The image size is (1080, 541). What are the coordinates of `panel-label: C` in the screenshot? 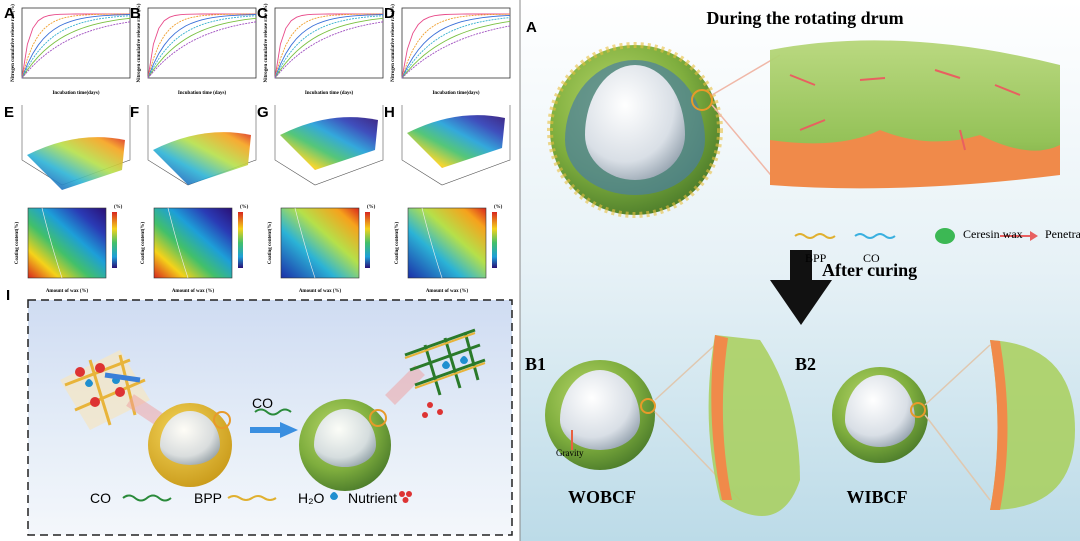 It's located at (262, 13).